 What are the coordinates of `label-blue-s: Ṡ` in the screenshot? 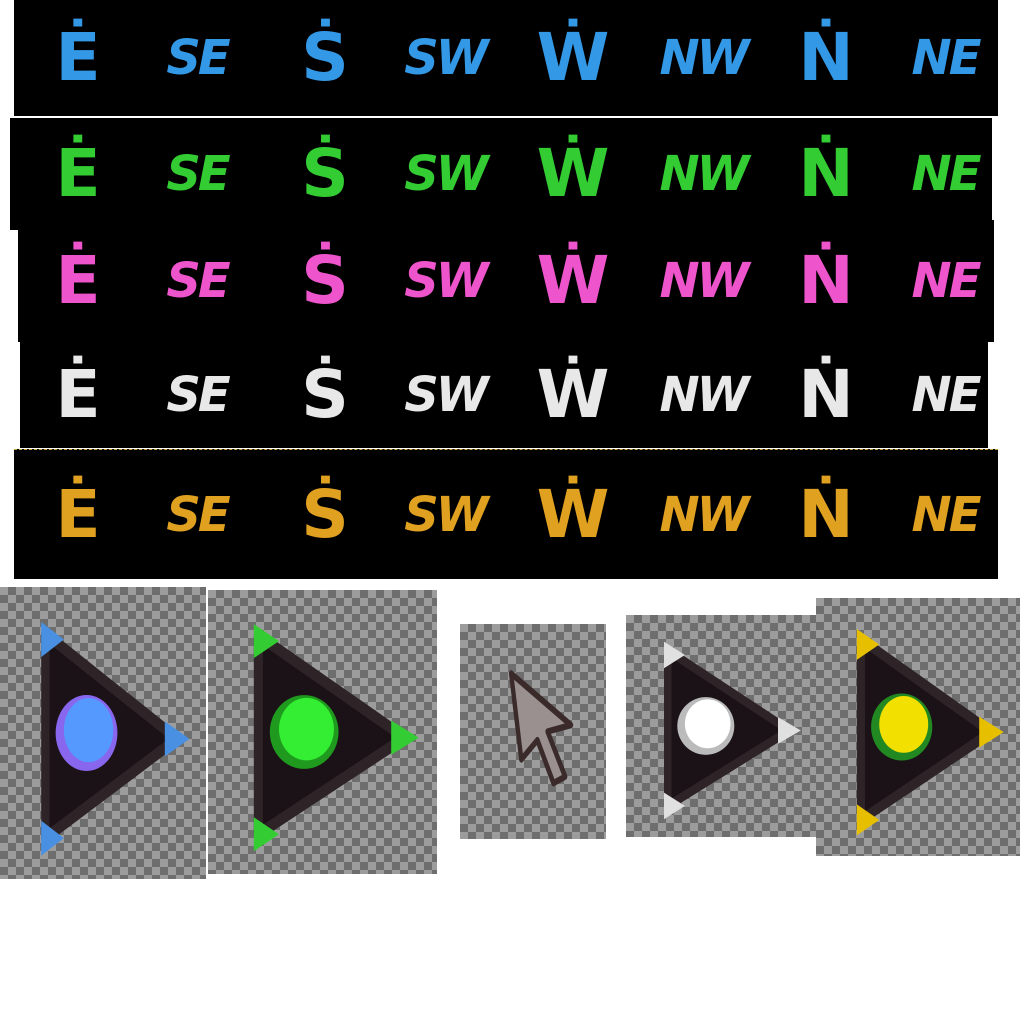 It's located at (325, 57).